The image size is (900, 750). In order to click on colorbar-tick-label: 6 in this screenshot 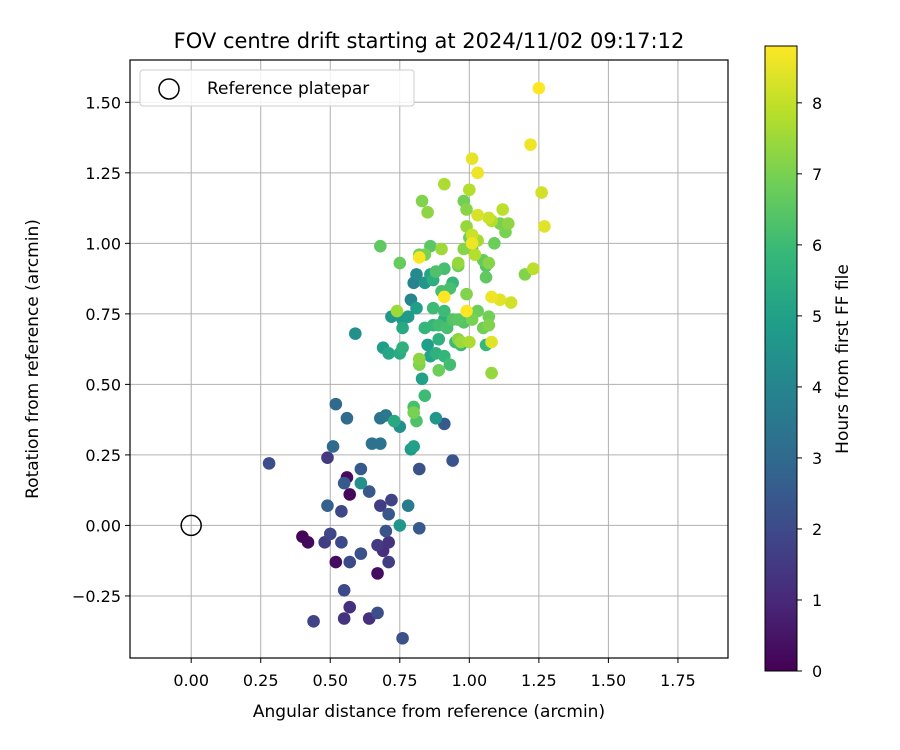, I will do `click(817, 245)`.